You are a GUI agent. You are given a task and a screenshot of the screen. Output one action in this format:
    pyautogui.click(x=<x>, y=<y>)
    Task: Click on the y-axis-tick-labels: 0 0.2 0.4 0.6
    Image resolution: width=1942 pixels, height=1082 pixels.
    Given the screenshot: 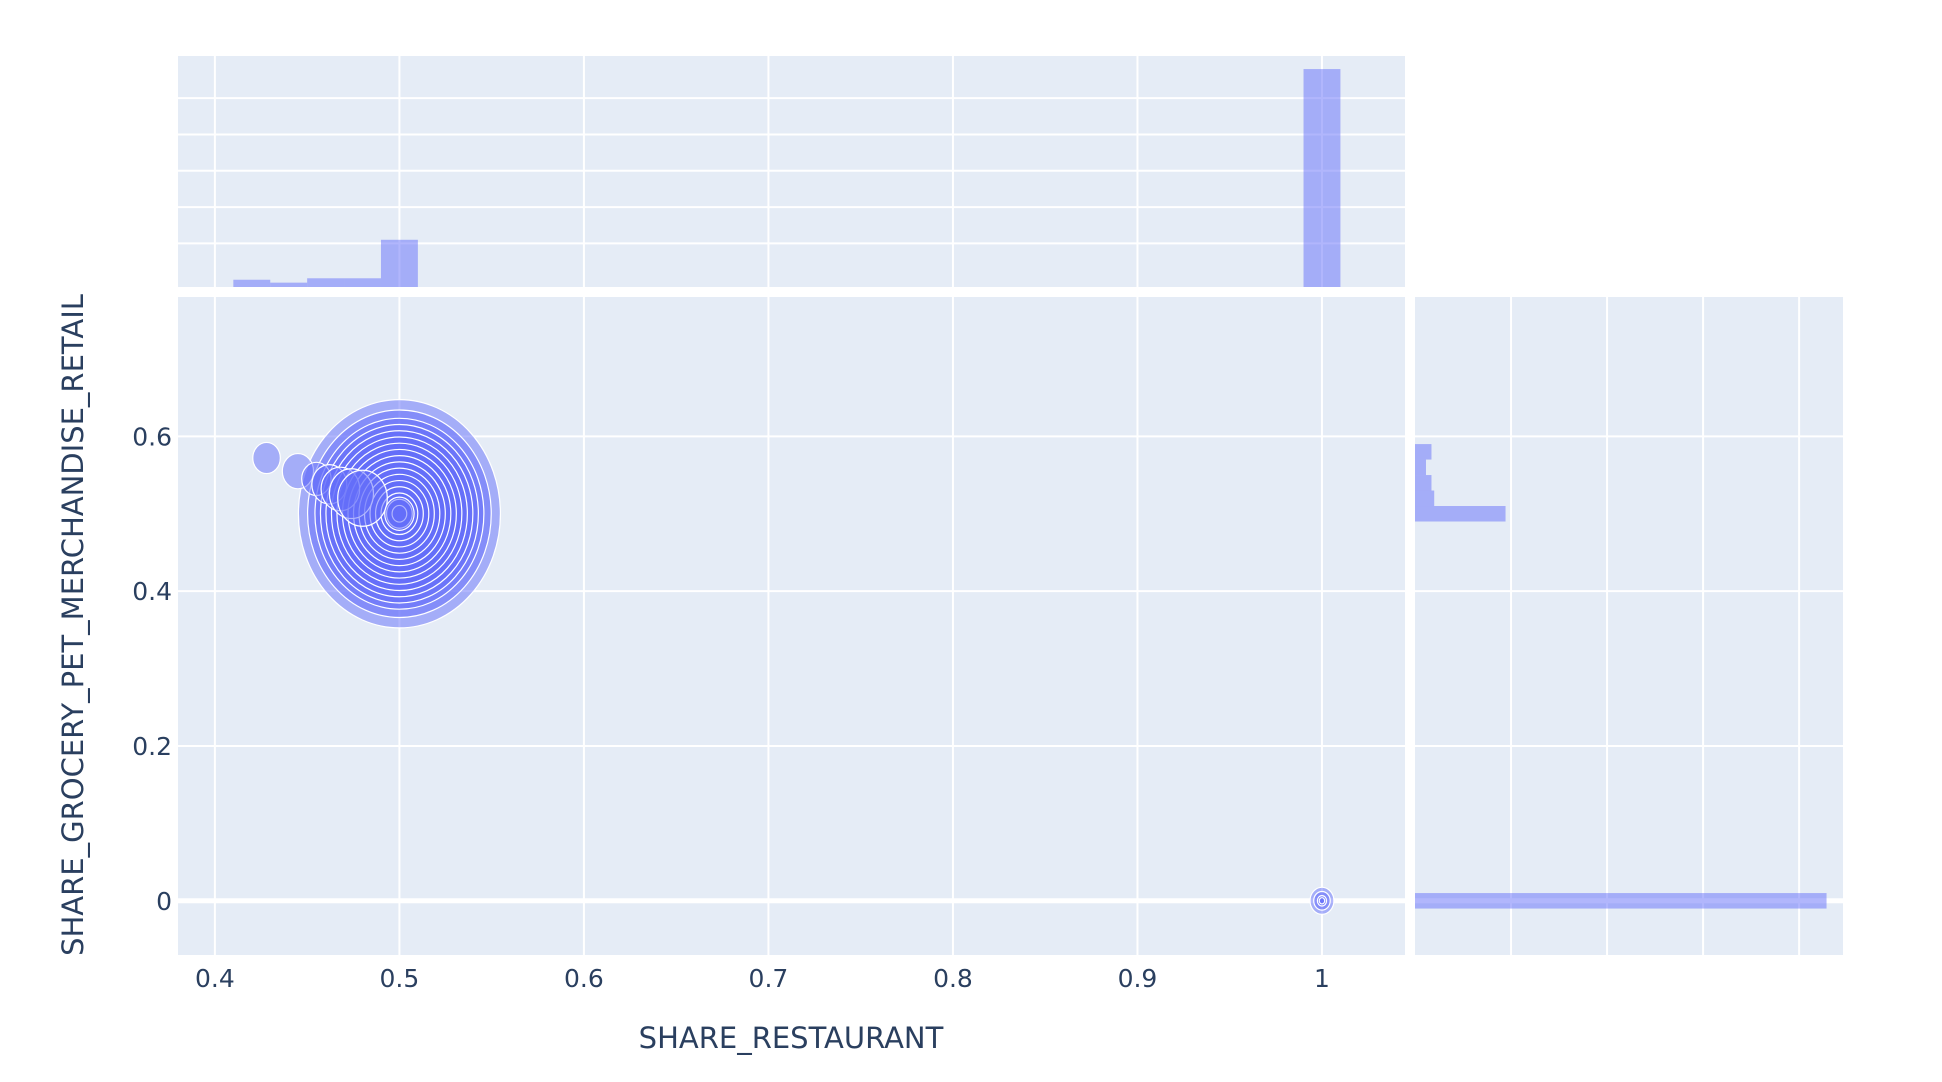 What is the action you would take?
    pyautogui.click(x=152, y=668)
    